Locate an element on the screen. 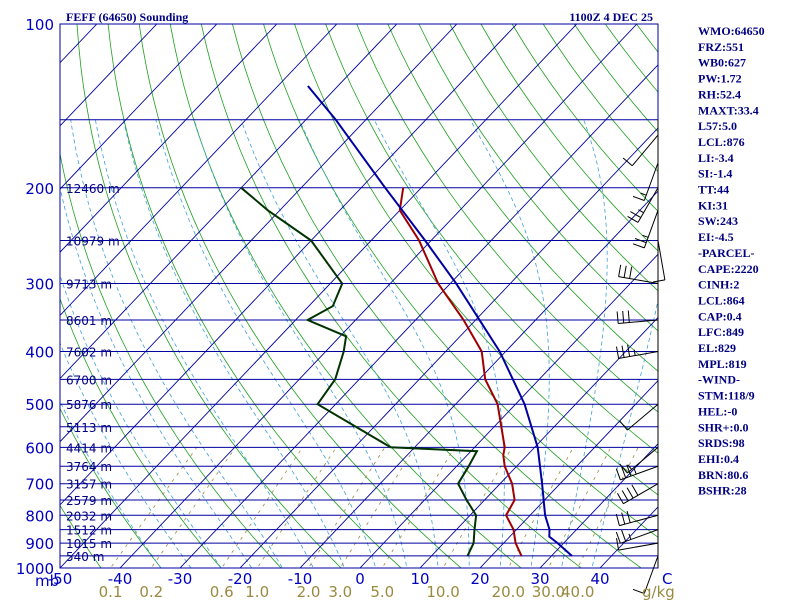  mixing-ratio-unit-label: g/kg is located at coordinates (658, 591).